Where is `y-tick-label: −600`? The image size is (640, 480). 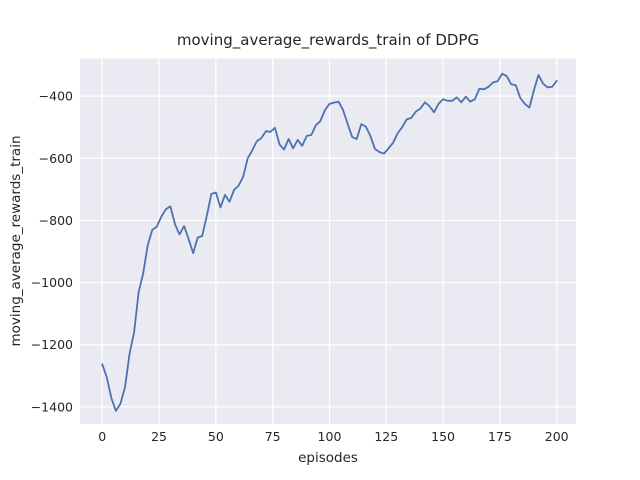 y-tick-label: −600 is located at coordinates (56, 158).